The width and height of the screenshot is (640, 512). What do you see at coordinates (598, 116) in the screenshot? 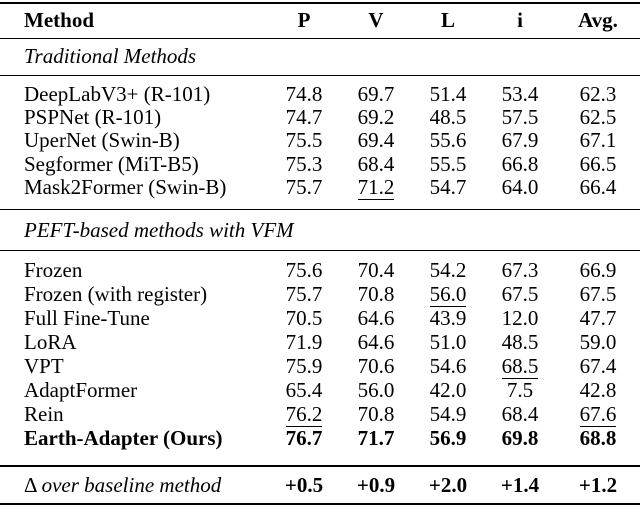
I see `value-cell: 62.5` at bounding box center [598, 116].